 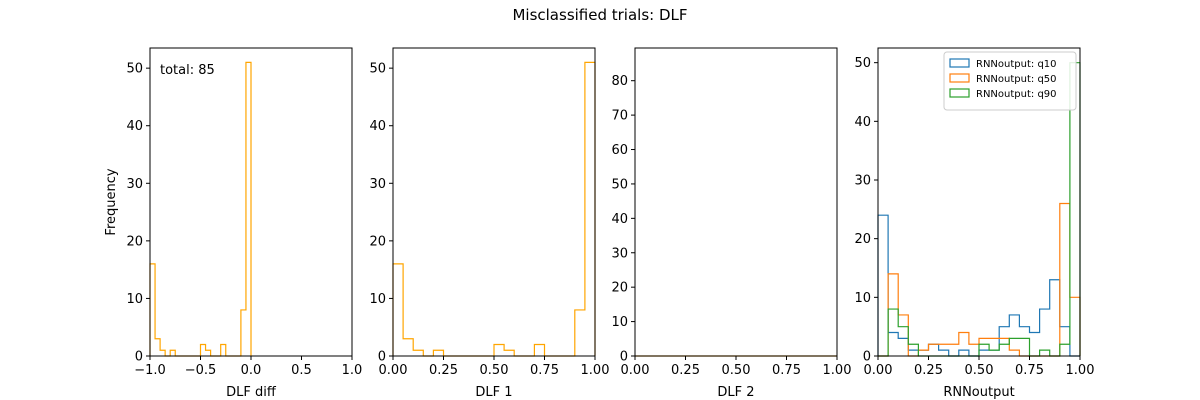 What do you see at coordinates (735, 392) in the screenshot?
I see `x-axis-label: DLF 2` at bounding box center [735, 392].